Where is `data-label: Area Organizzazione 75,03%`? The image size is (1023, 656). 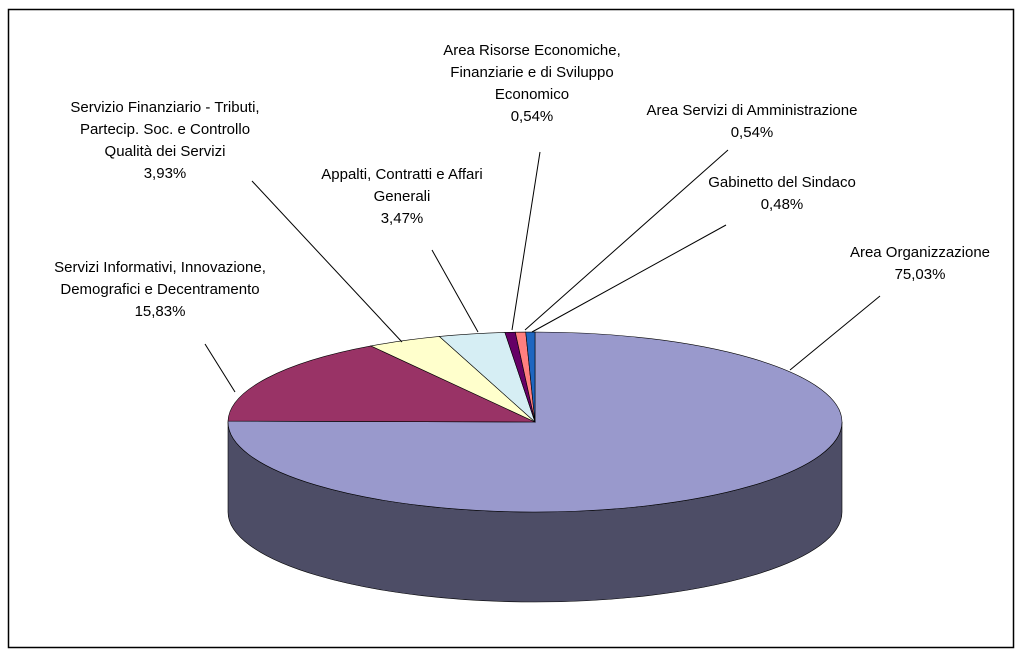
data-label: Area Organizzazione 75,03% is located at coordinates (914, 264).